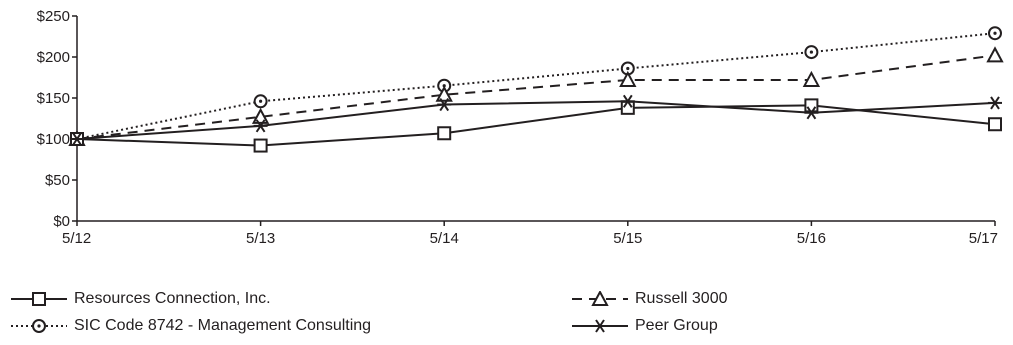 This screenshot has height=345, width=1013. Describe the element at coordinates (260, 238) in the screenshot. I see `x-tick-label: 5/13` at that location.